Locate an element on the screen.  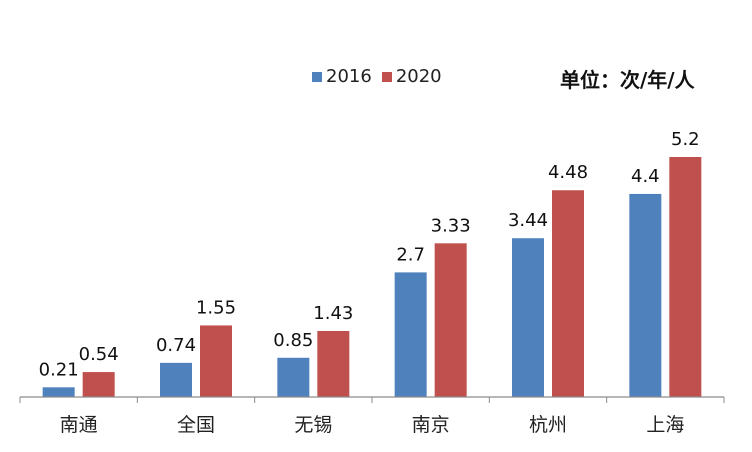
data-label-2016-南京: 2.7 is located at coordinates (410, 254).